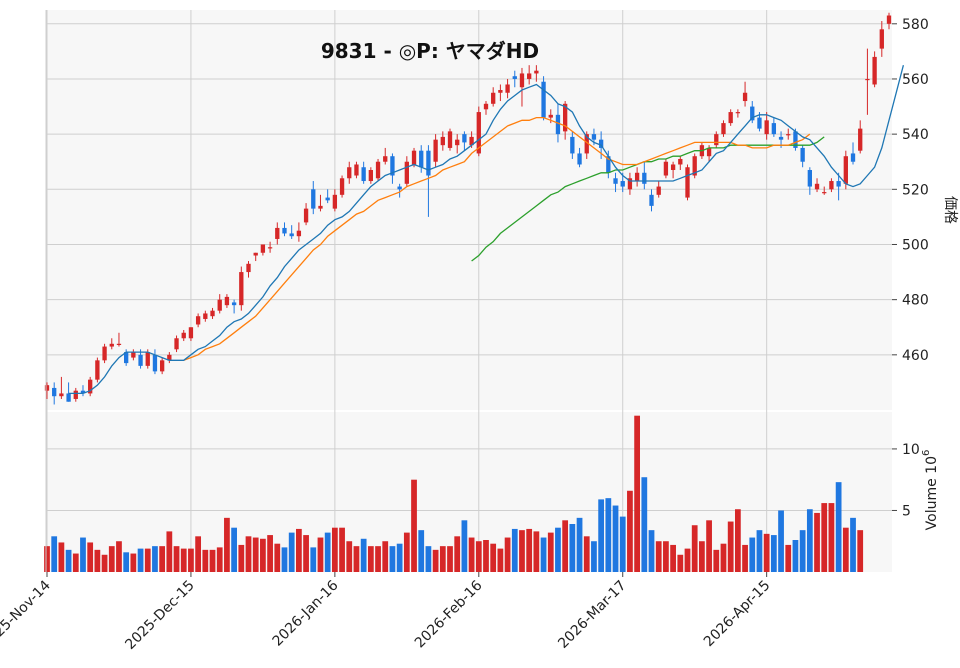 This screenshot has width=960, height=668. I want to click on price-axis-ticks: 460 480 500 520 540 560 580, so click(910, 190).